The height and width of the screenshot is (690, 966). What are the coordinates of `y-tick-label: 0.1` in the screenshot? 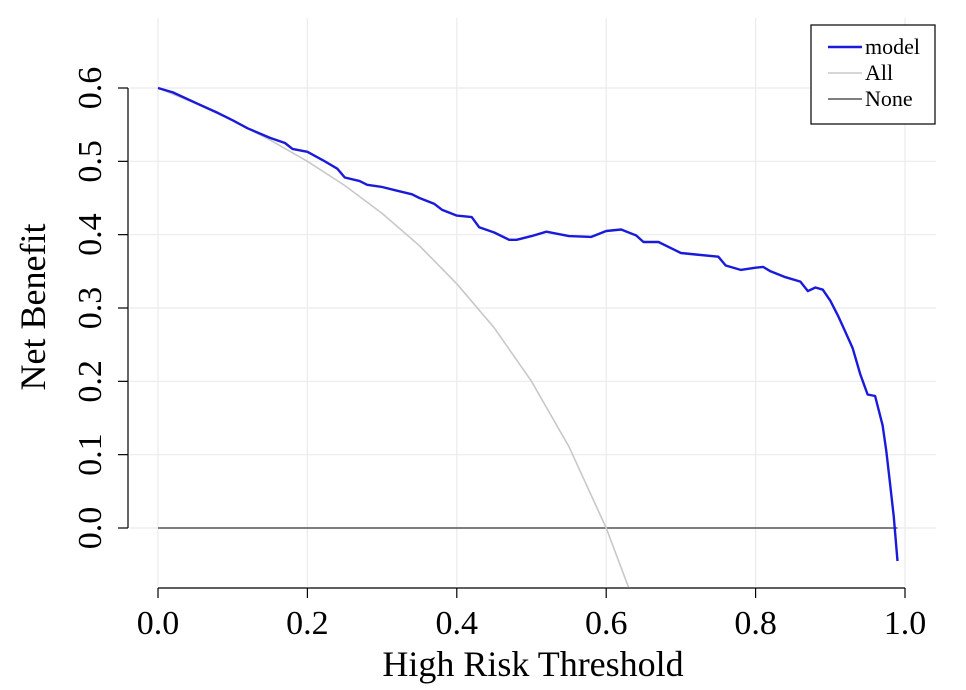 It's located at (90, 454).